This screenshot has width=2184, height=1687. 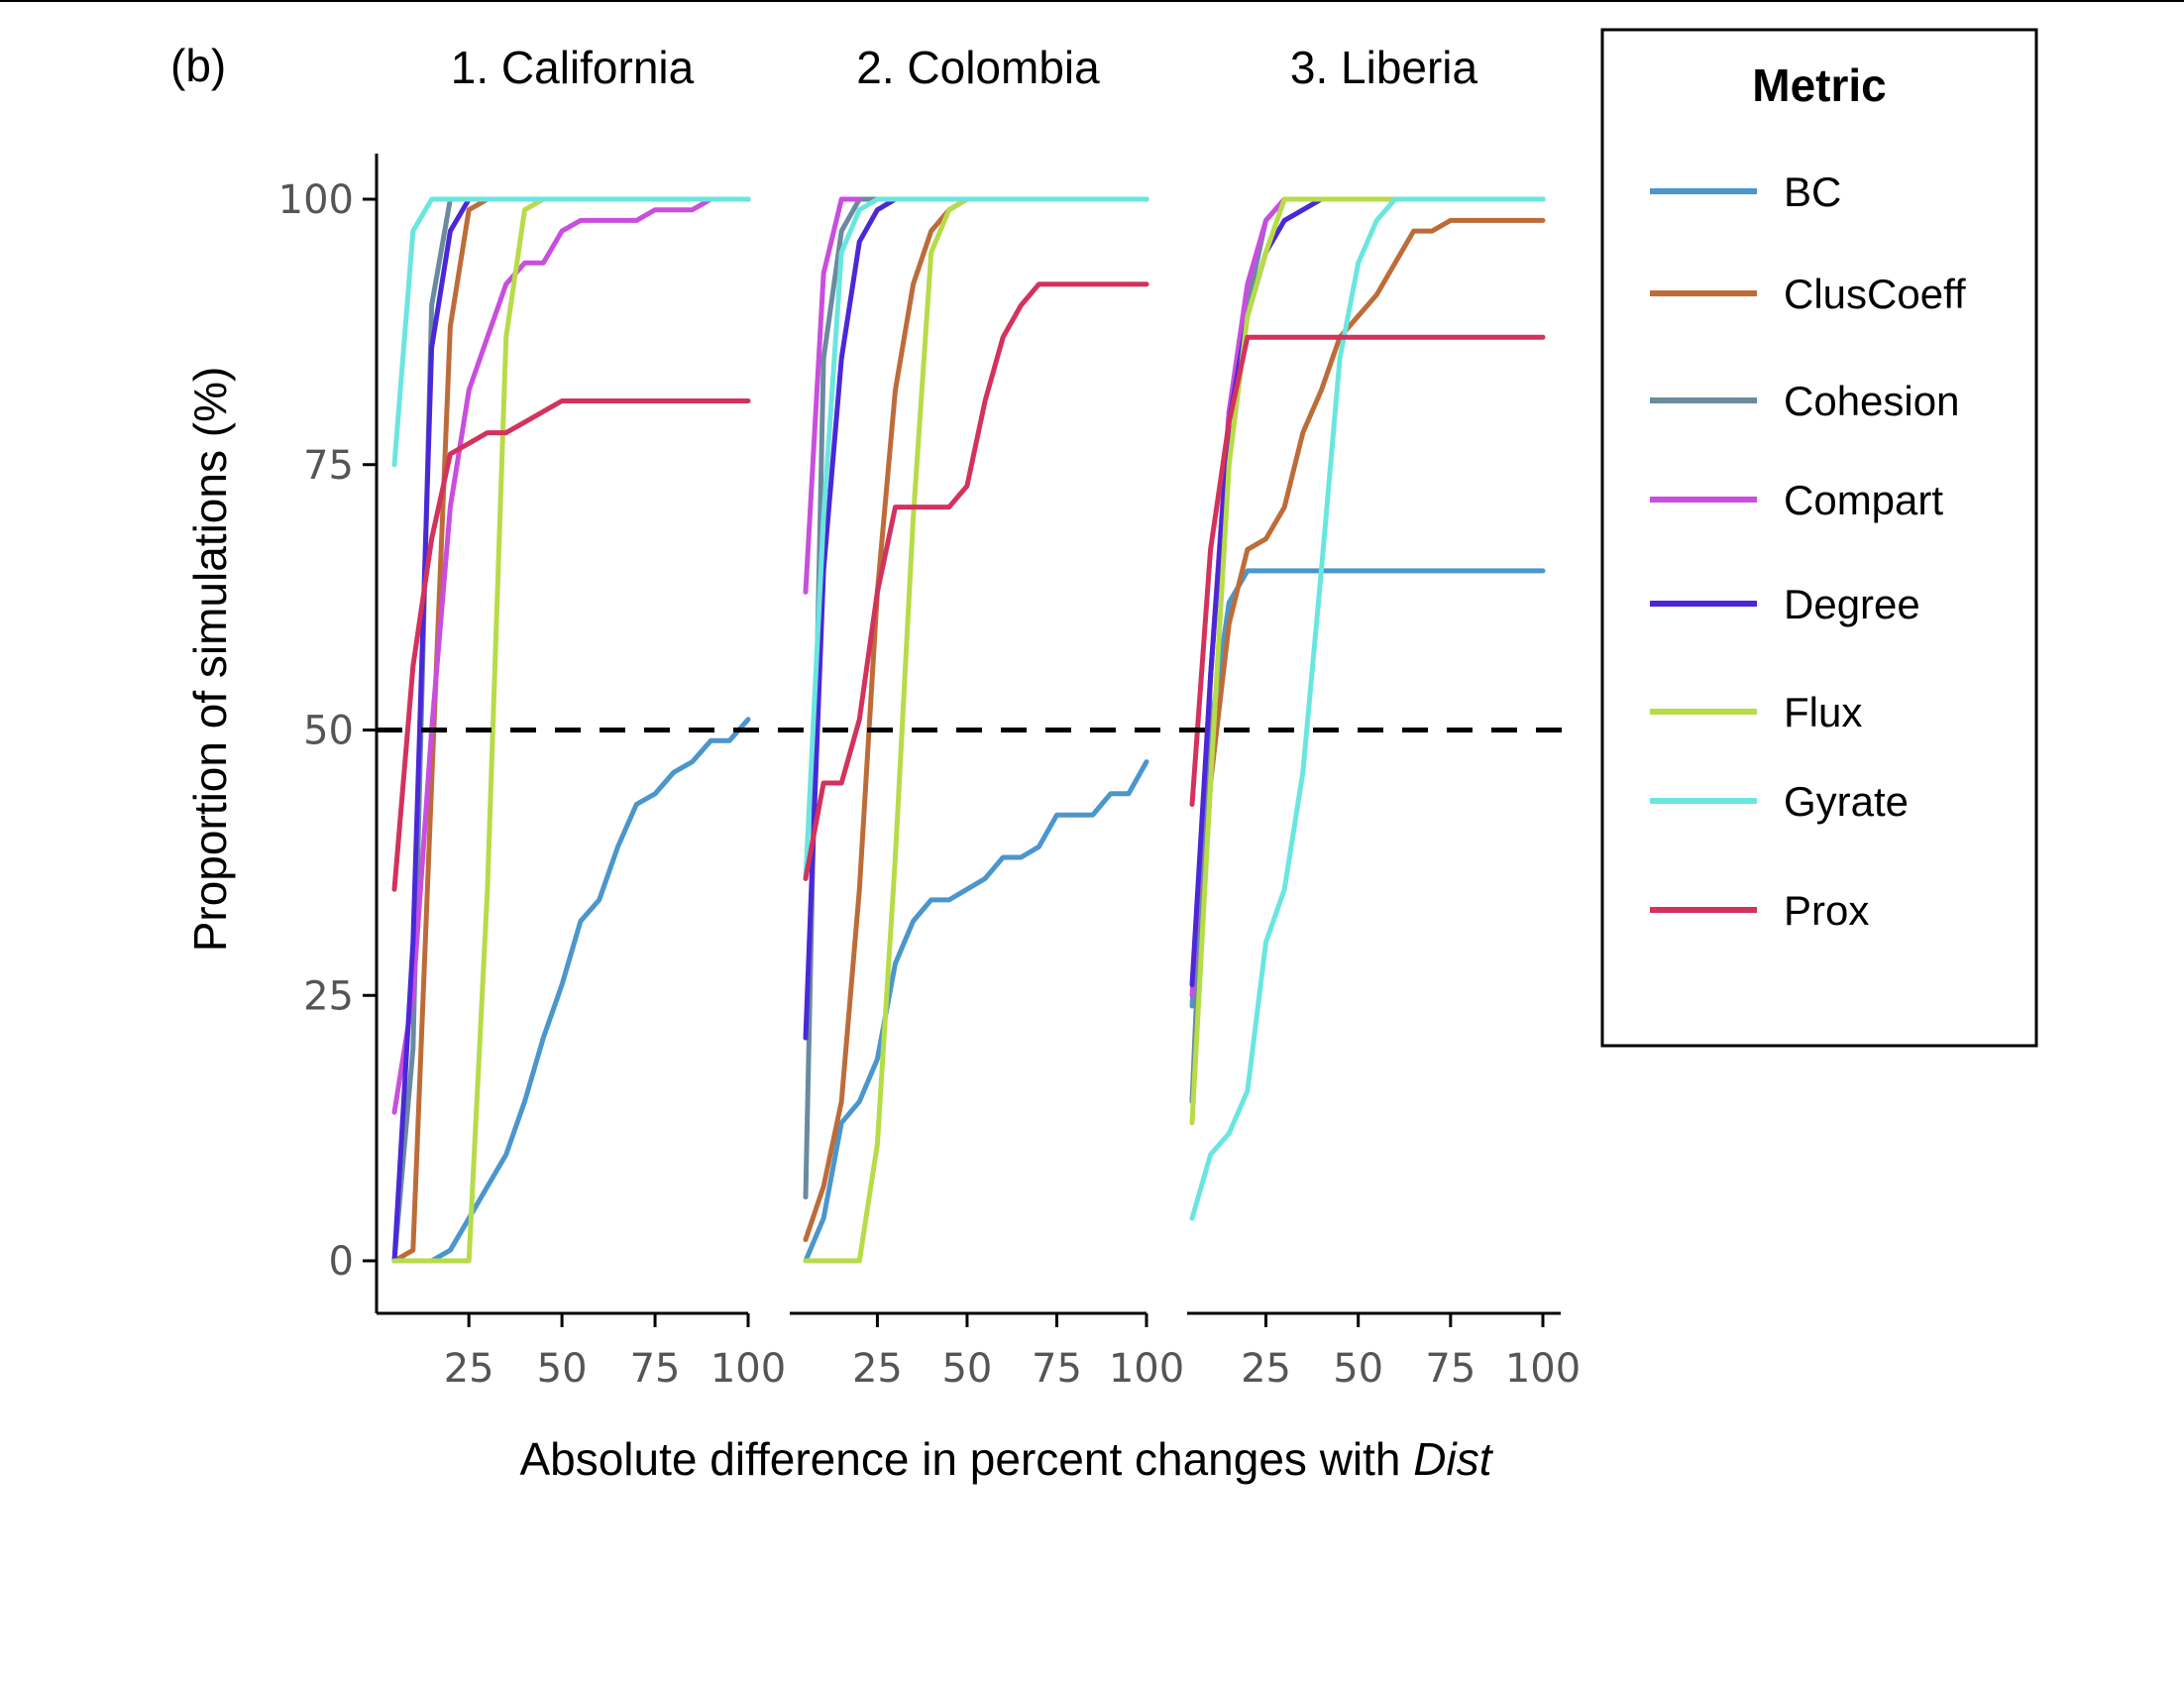 What do you see at coordinates (571, 332) in the screenshot?
I see `panel-1-series-gyrate` at bounding box center [571, 332].